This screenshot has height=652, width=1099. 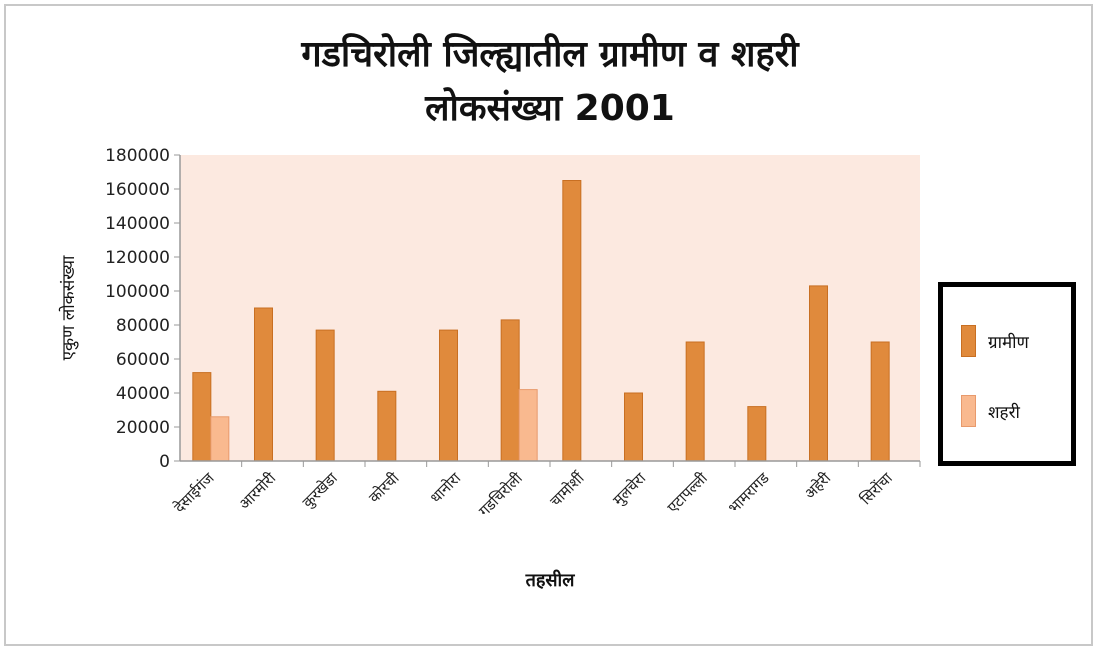 What do you see at coordinates (137, 190) in the screenshot?
I see `y-tick-label: 160000` at bounding box center [137, 190].